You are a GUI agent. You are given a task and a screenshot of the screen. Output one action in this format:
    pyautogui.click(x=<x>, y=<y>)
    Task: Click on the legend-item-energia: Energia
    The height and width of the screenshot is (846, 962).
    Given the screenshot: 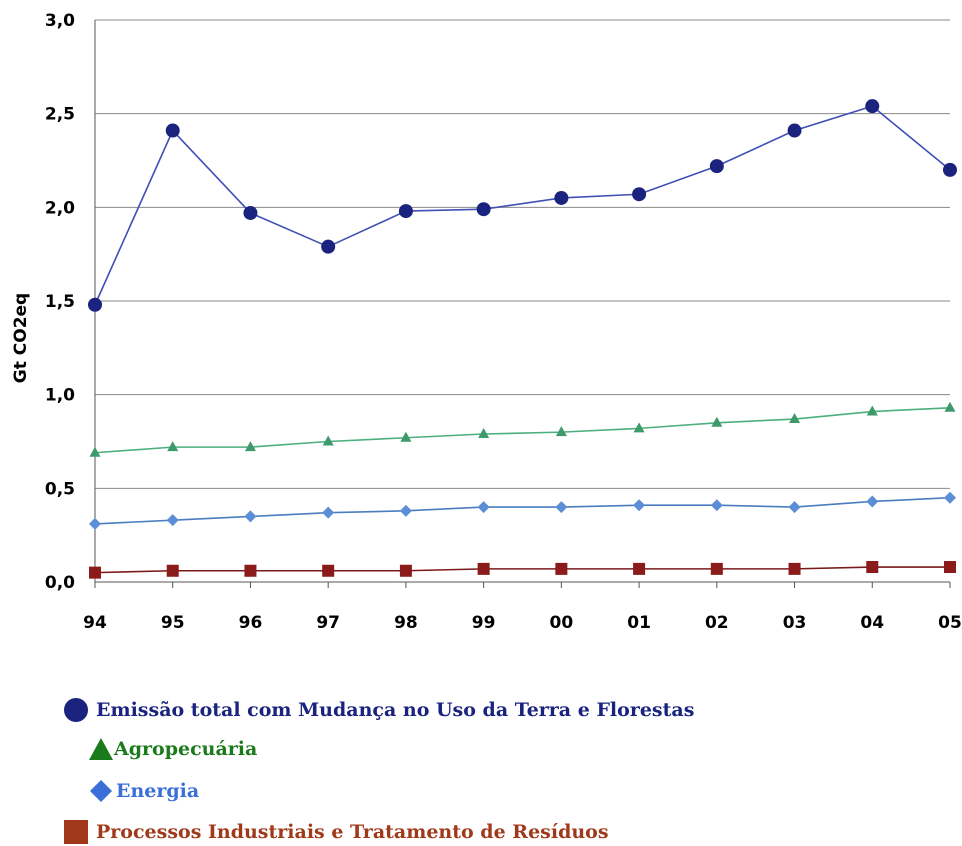 What is the action you would take?
    pyautogui.click(x=143, y=791)
    